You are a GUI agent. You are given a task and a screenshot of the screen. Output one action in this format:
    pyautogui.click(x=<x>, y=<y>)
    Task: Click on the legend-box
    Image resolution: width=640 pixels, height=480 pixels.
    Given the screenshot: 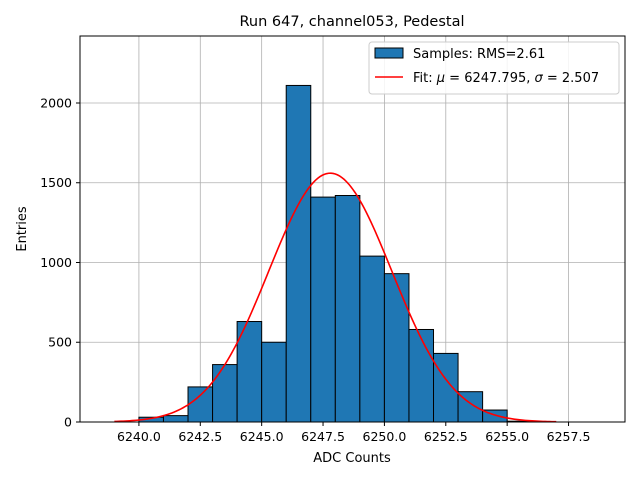 What is the action you would take?
    pyautogui.click(x=494, y=68)
    